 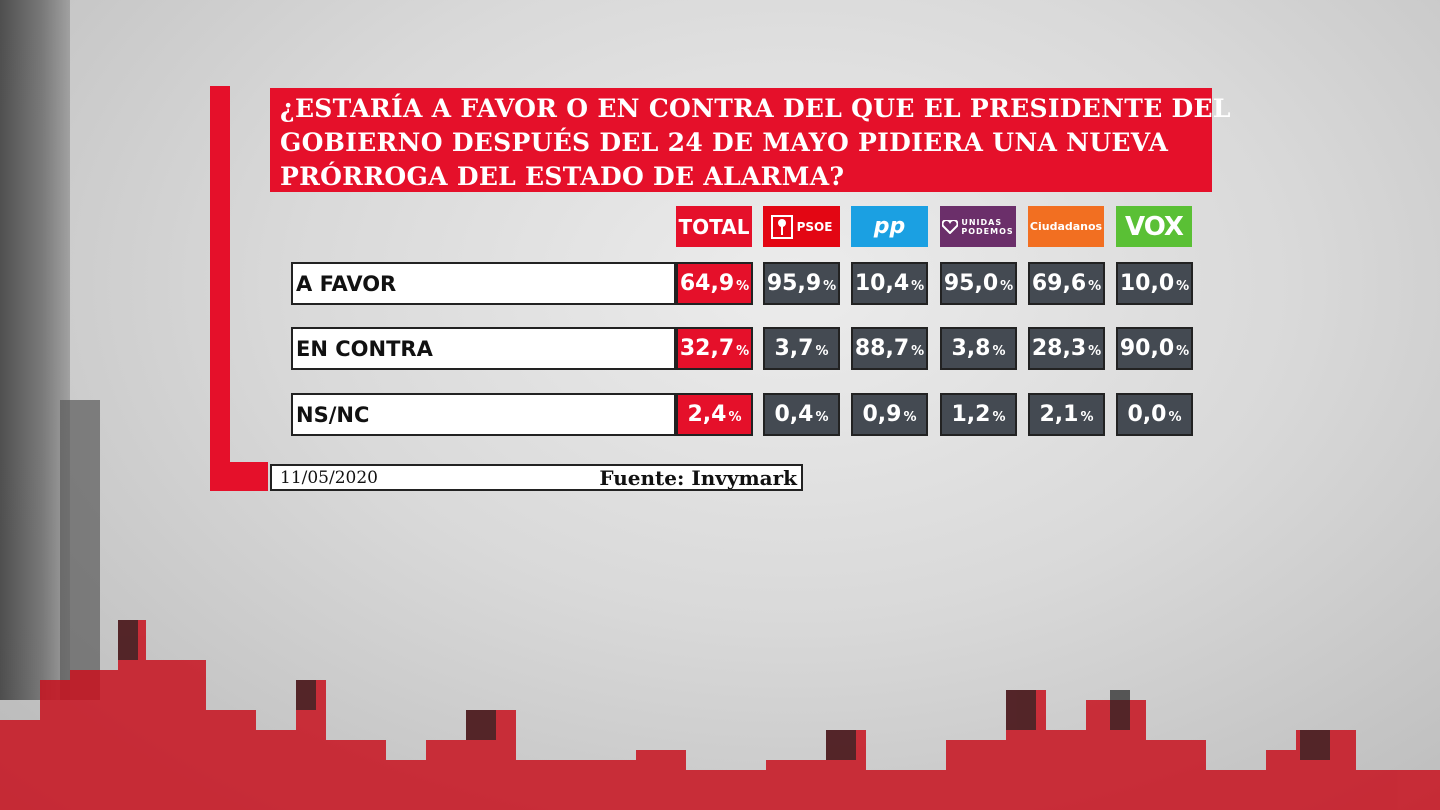 I want to click on value-cell-vox: 10,0%, so click(x=1154, y=283).